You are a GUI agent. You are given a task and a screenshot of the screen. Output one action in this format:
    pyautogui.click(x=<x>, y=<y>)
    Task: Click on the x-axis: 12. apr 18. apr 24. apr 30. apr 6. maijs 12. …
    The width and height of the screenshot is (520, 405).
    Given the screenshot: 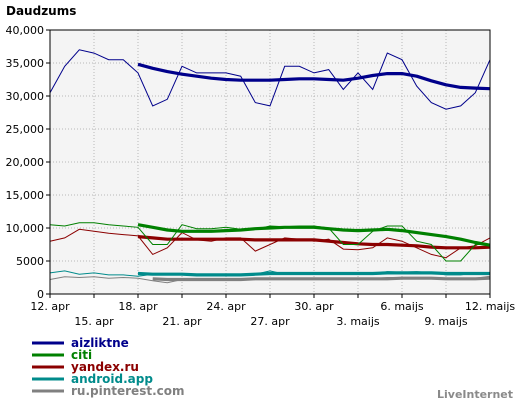 What is the action you would take?
    pyautogui.click(x=272, y=311)
    